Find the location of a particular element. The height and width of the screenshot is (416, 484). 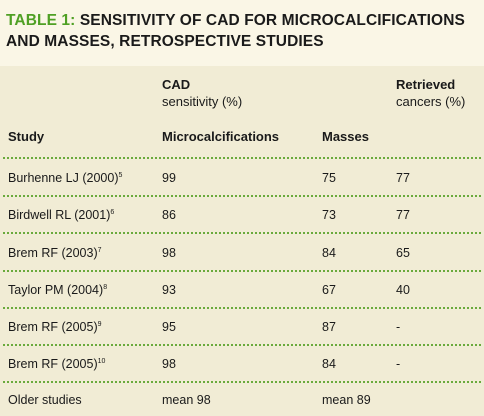

table-row-micro: mean 98 is located at coordinates (186, 400).